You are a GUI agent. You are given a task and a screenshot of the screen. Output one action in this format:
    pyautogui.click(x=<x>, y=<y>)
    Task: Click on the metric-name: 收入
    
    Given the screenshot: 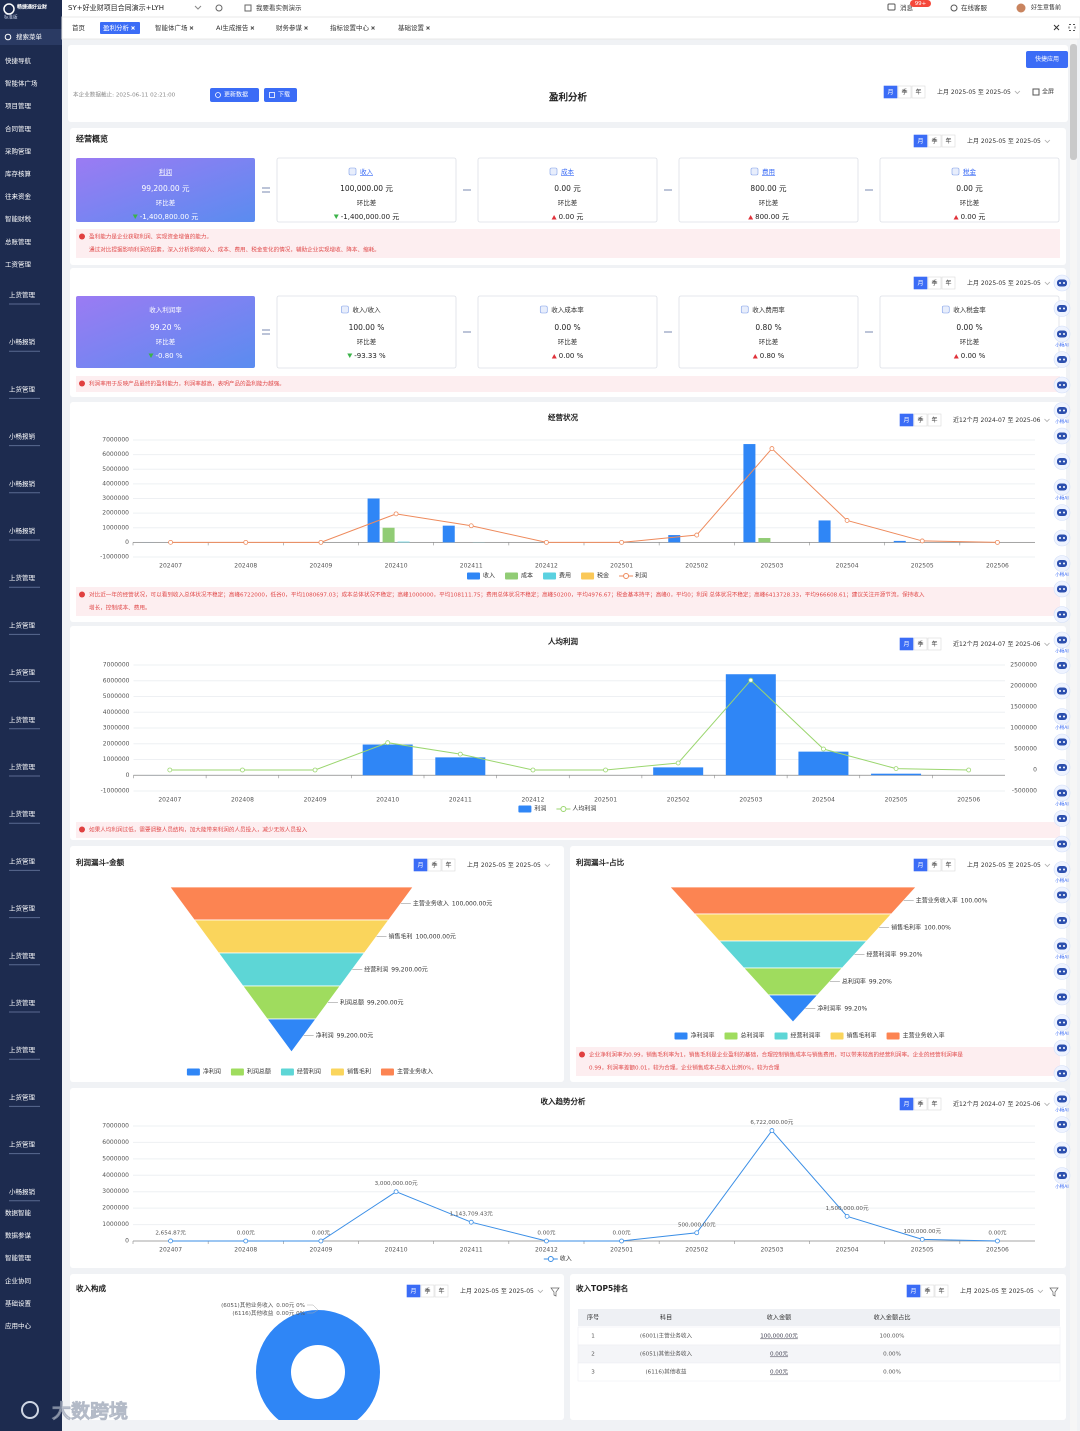 What is the action you would take?
    pyautogui.click(x=367, y=171)
    